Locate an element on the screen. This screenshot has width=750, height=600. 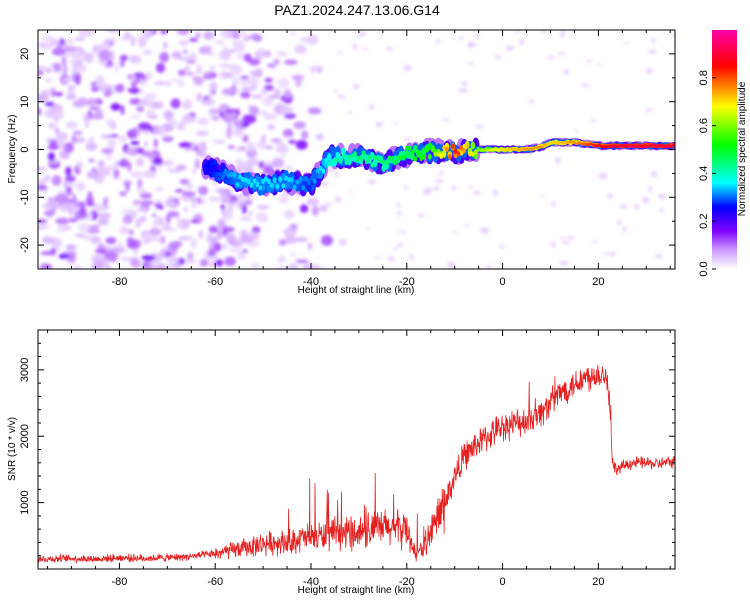
spectrogram-y-tick-label: 10 is located at coordinates (25, 102).